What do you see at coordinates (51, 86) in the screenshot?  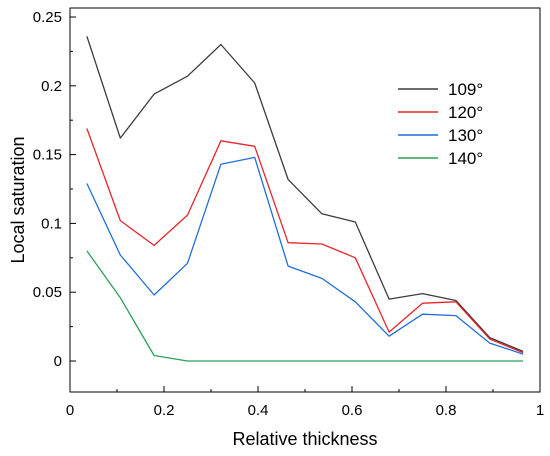 I see `y-tick-label: 0.2` at bounding box center [51, 86].